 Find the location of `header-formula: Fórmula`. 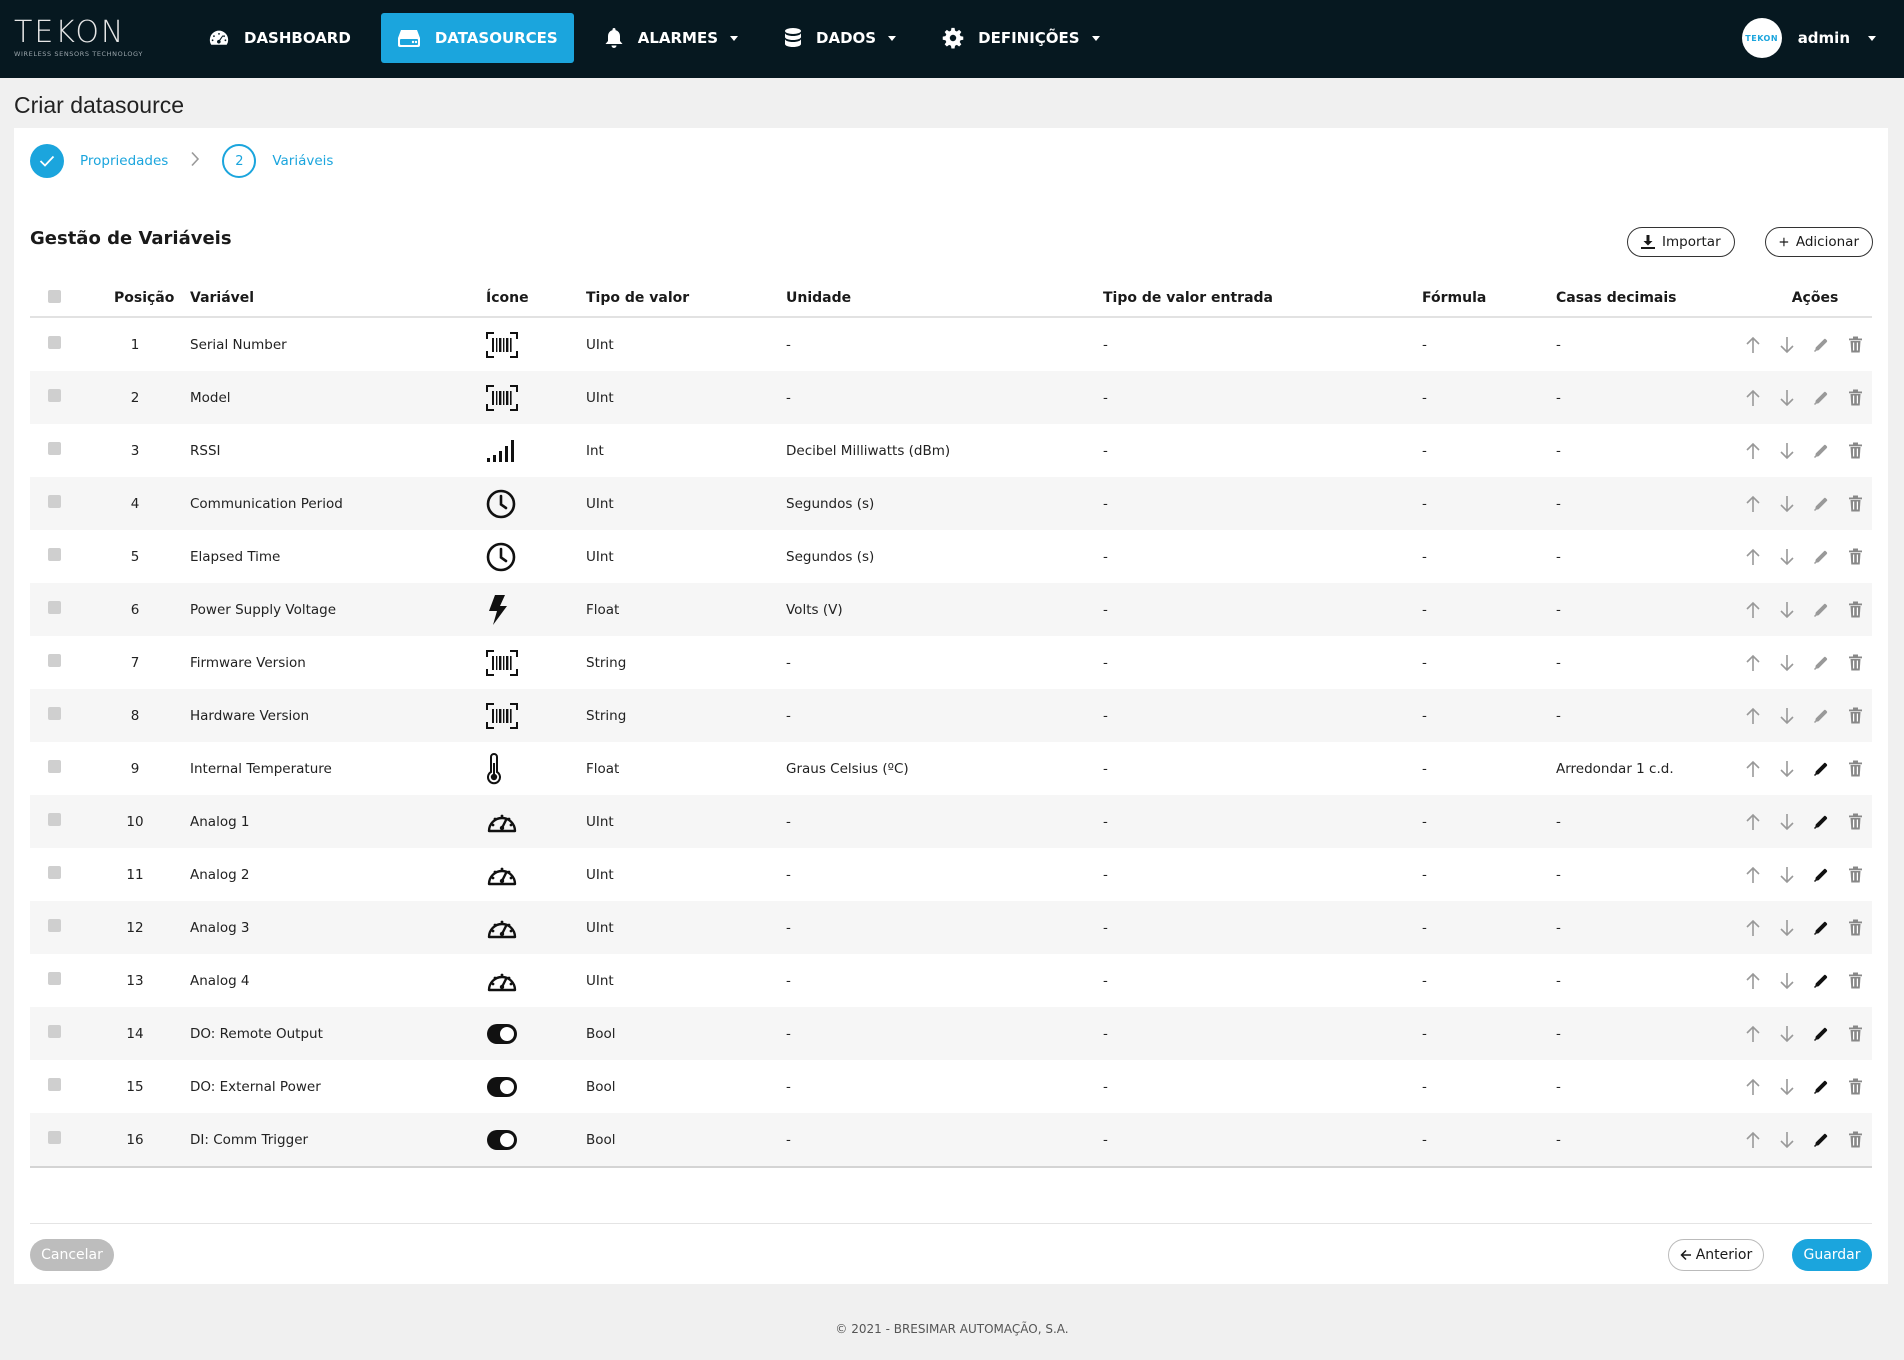

header-formula: Fórmula is located at coordinates (1454, 298).